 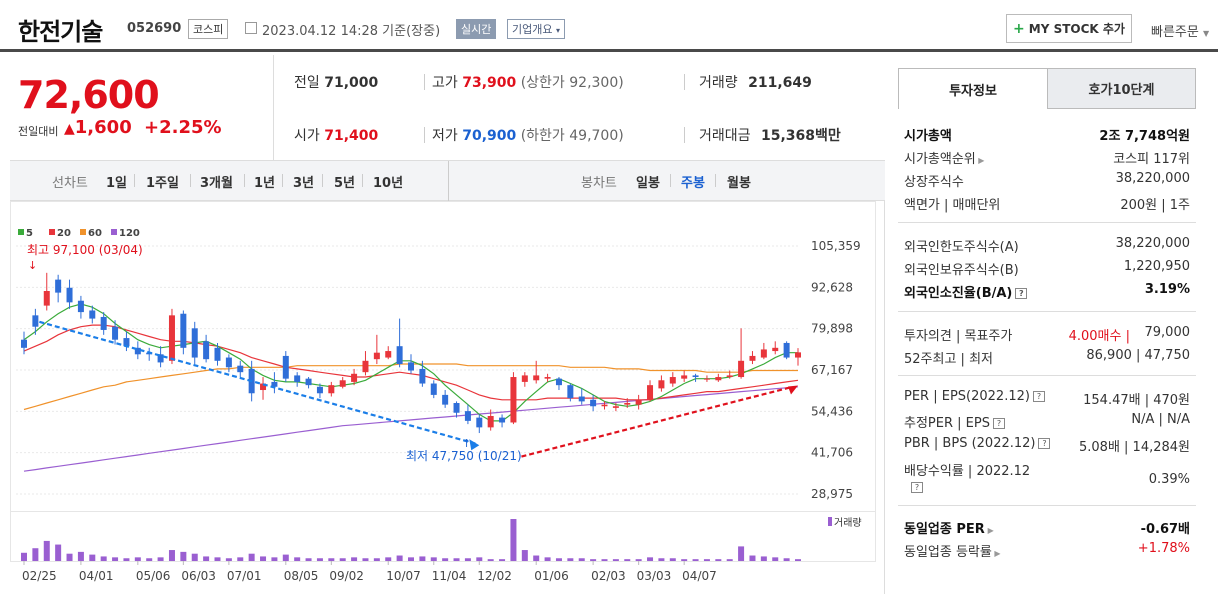 What do you see at coordinates (183, 127) in the screenshot?
I see `change-percent: +2.25%` at bounding box center [183, 127].